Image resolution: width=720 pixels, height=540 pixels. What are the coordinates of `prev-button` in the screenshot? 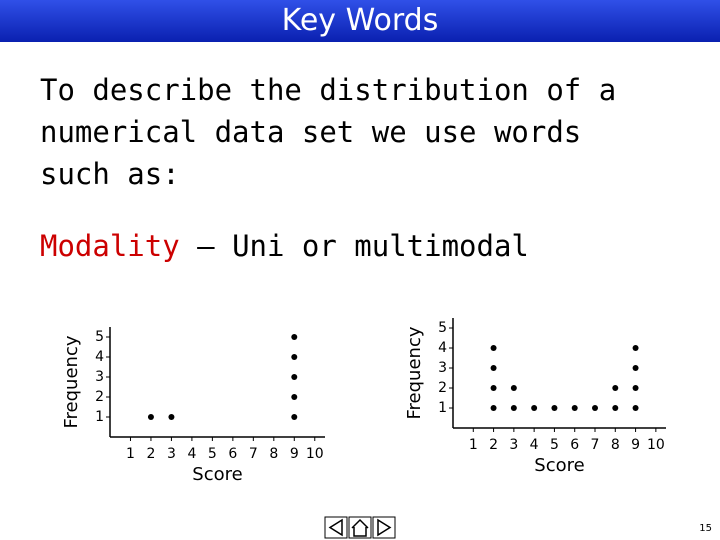 It's located at (336, 527).